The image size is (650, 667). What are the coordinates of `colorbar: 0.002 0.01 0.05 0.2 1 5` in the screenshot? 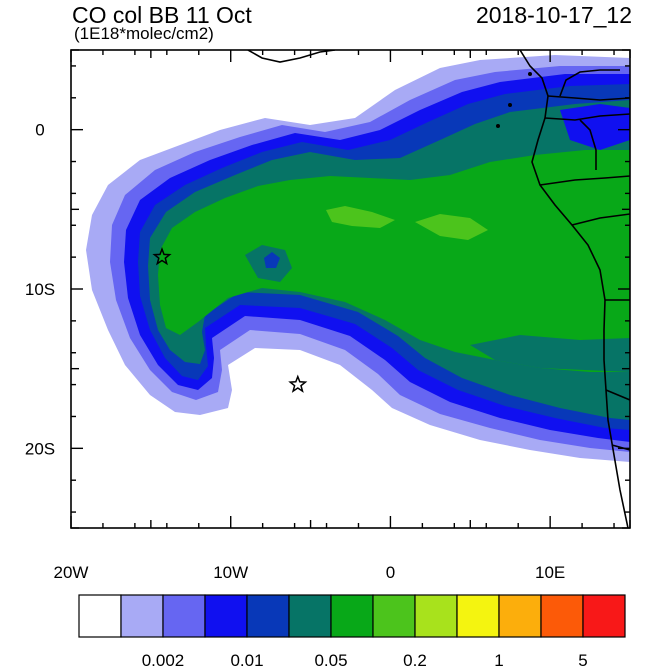 It's located at (352, 630).